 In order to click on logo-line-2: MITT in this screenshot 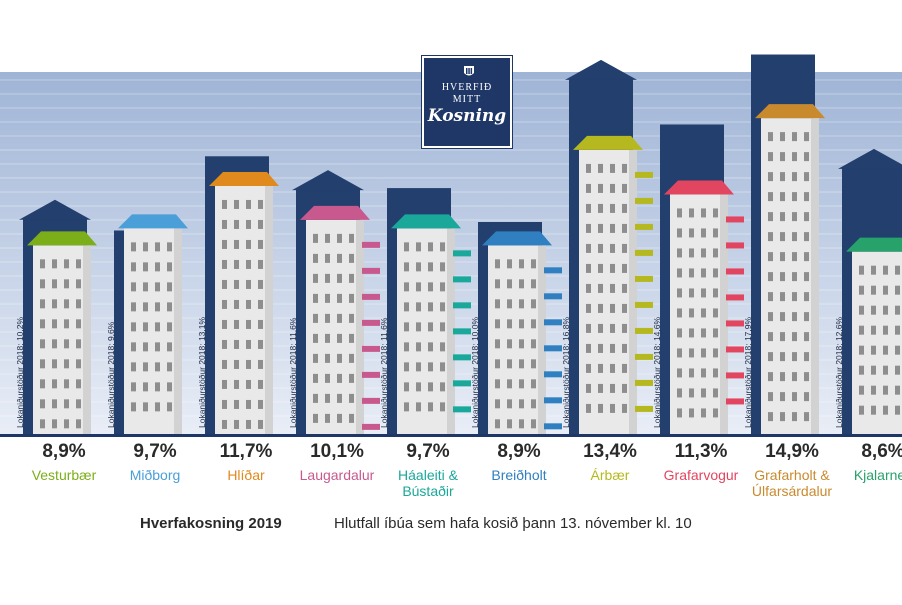, I will do `click(467, 99)`.